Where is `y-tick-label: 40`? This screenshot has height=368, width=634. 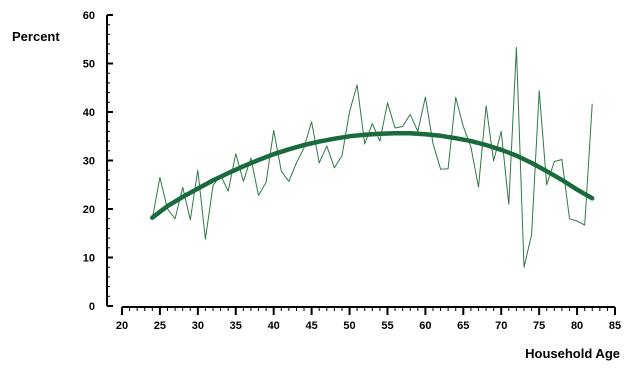
y-tick-label: 40 is located at coordinates (89, 113).